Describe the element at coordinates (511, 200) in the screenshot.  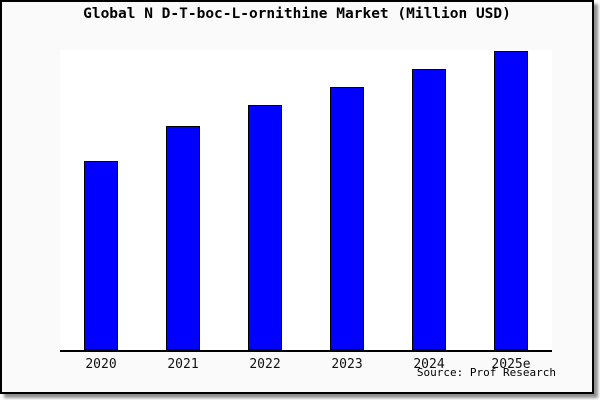
I see `bar-2025e` at that location.